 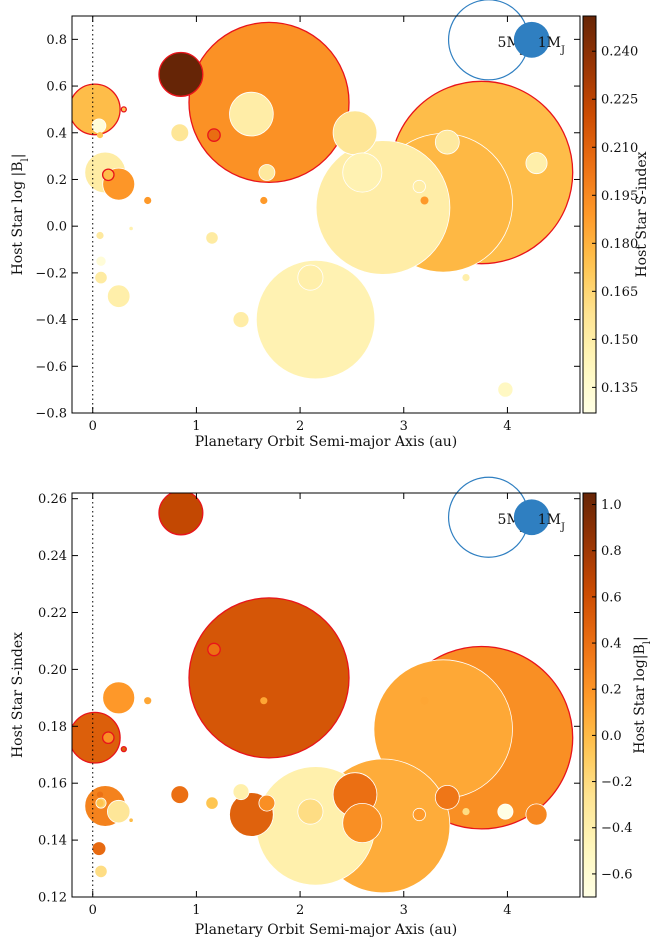 I want to click on y-tick-label: −0.2, so click(x=51, y=273).